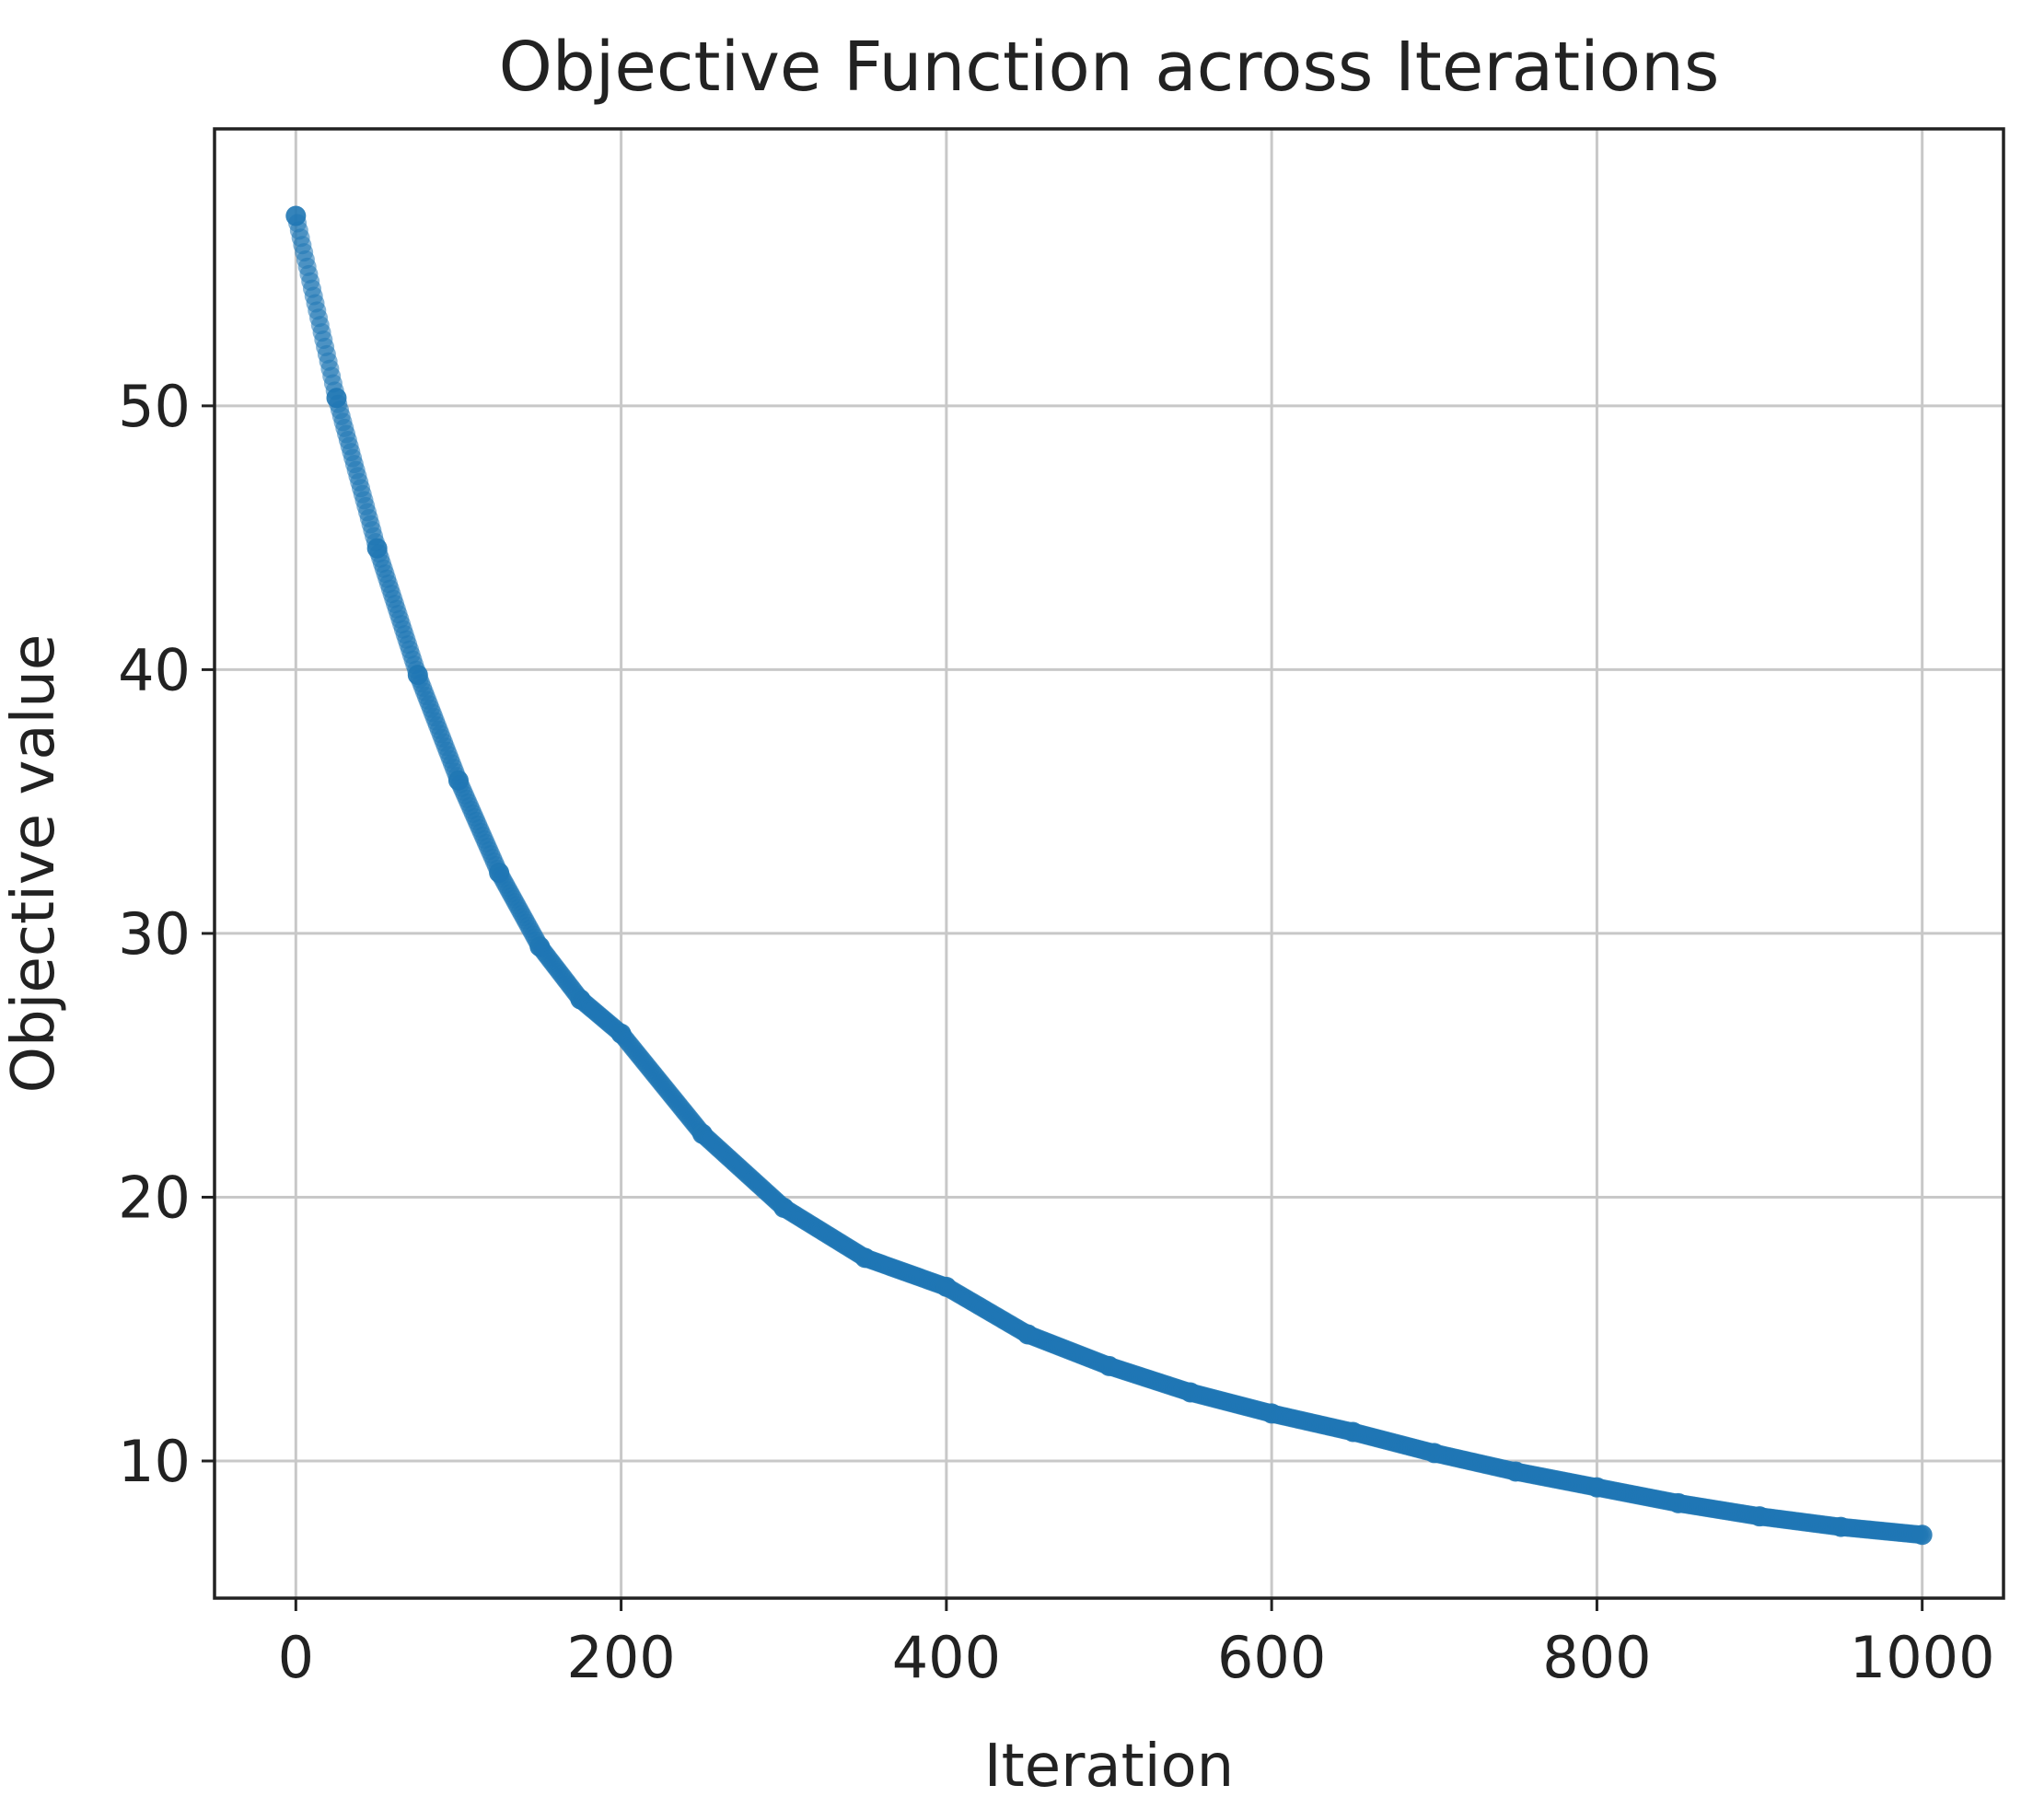 This screenshot has width=2021, height=1820. I want to click on x-tick-label: 600, so click(1272, 1657).